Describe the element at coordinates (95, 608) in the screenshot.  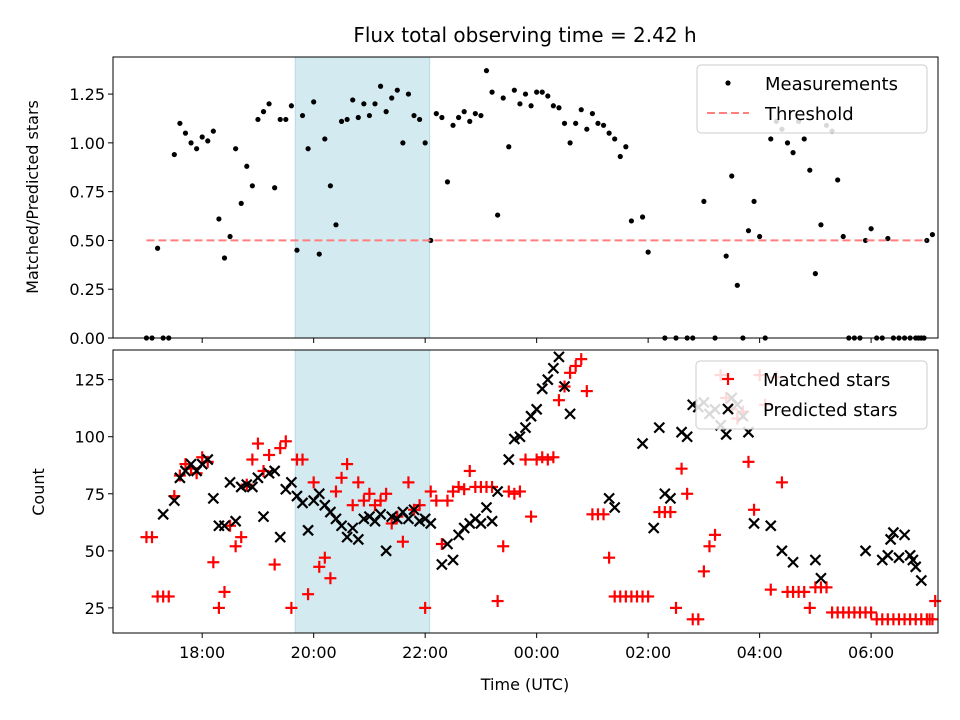
I see `y-tick-label: 25` at that location.